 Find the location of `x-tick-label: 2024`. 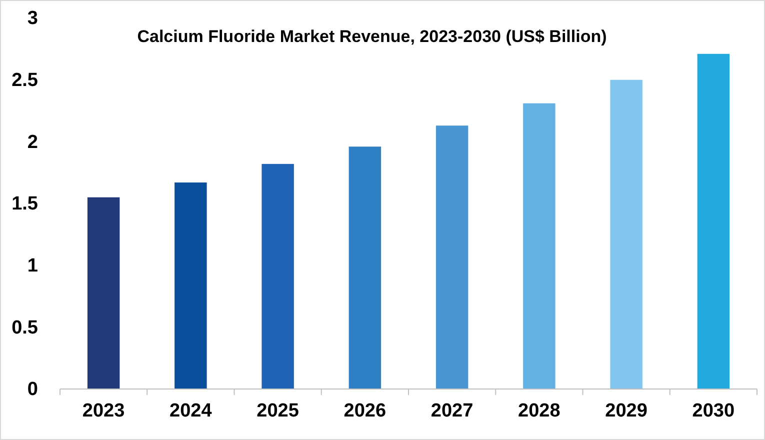

x-tick-label: 2024 is located at coordinates (191, 411).